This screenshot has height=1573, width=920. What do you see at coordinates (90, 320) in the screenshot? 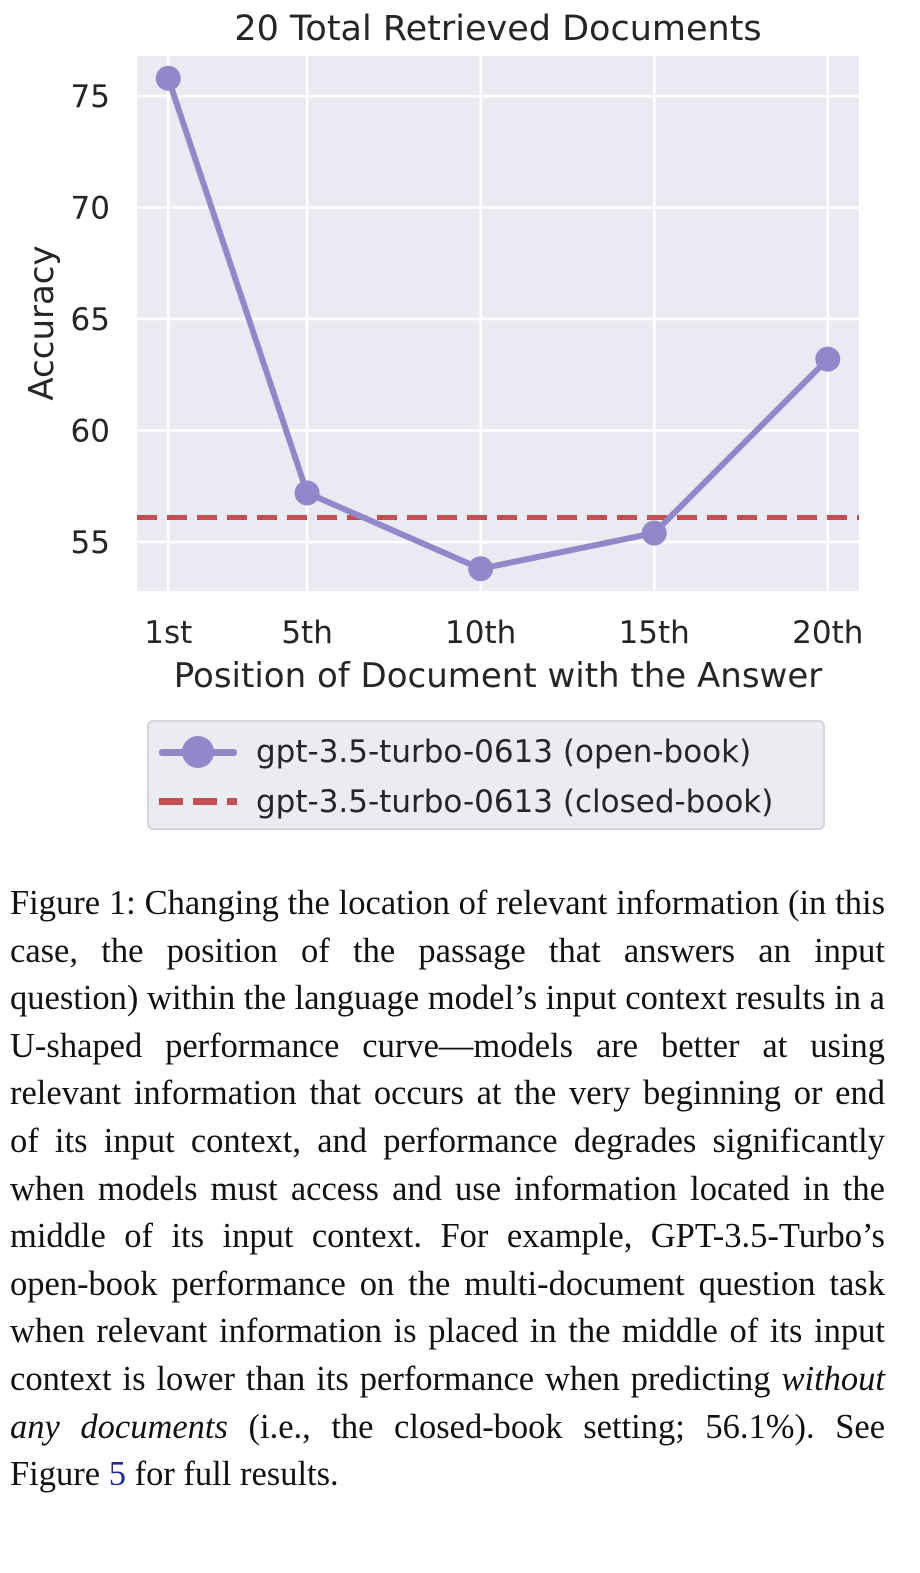
I see `y-tick-label: 65` at bounding box center [90, 320].